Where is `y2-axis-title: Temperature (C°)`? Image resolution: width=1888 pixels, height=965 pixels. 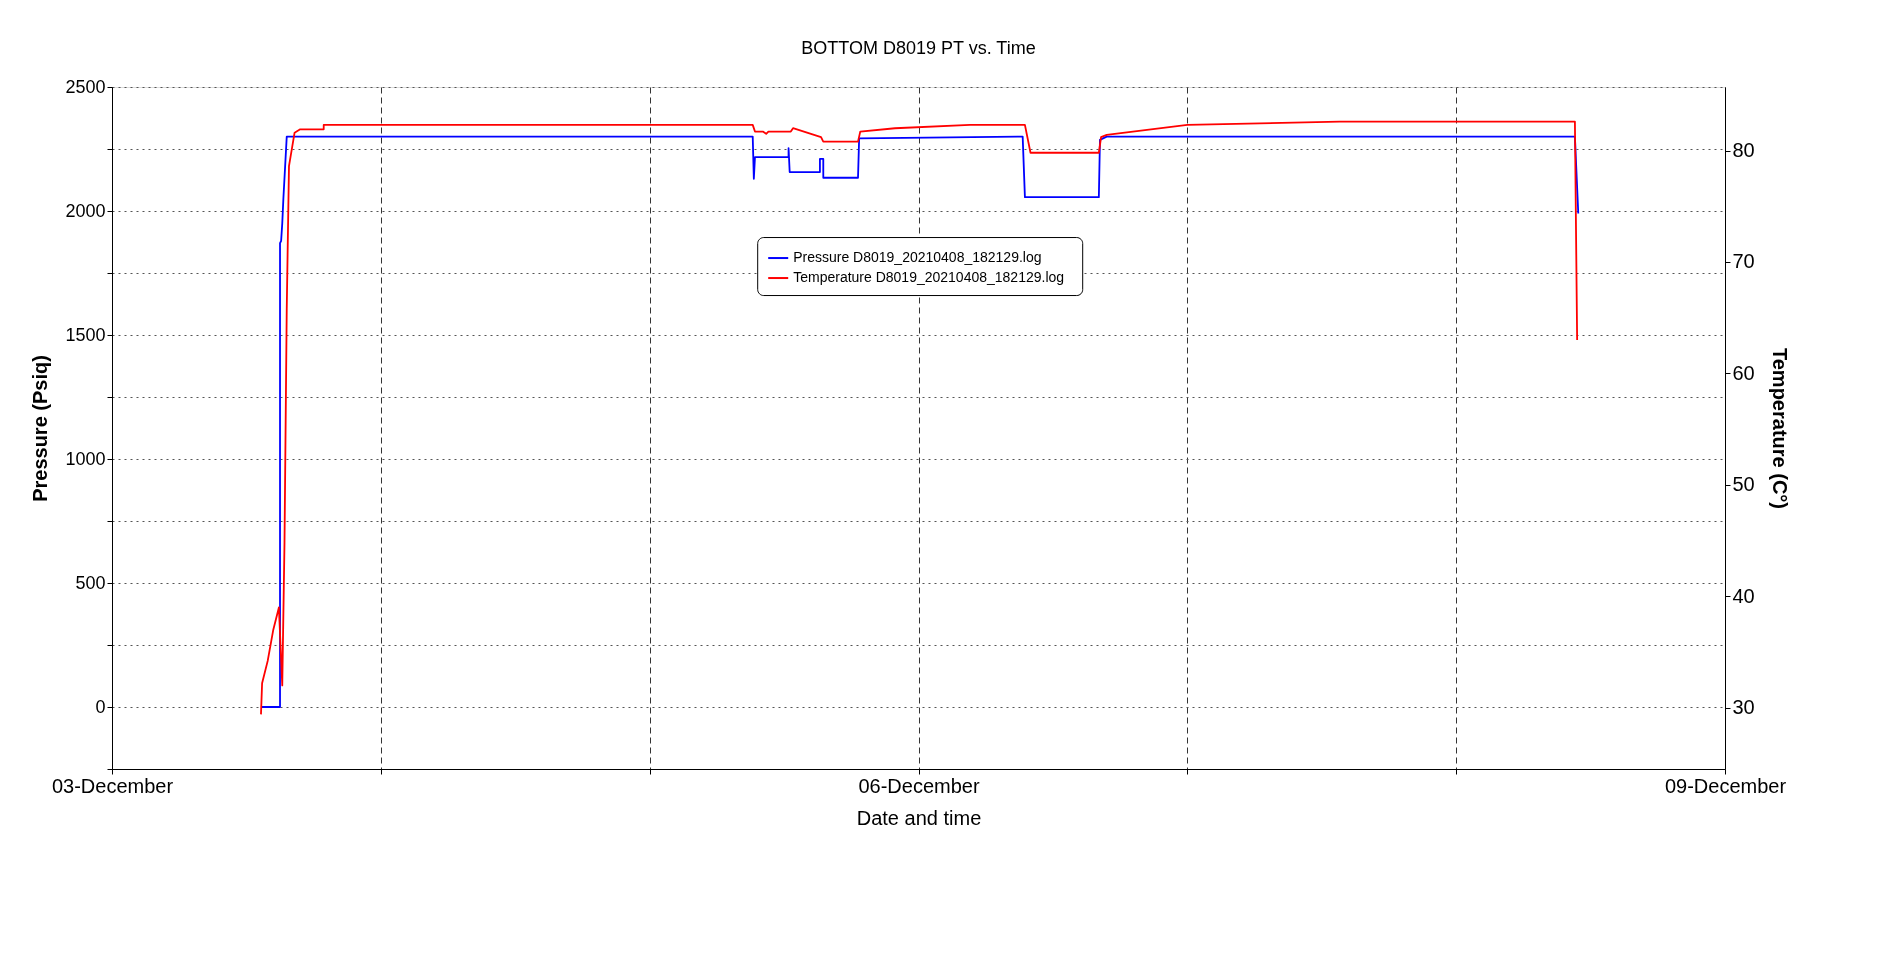
y2-axis-title: Temperature (C°) is located at coordinates (1779, 428).